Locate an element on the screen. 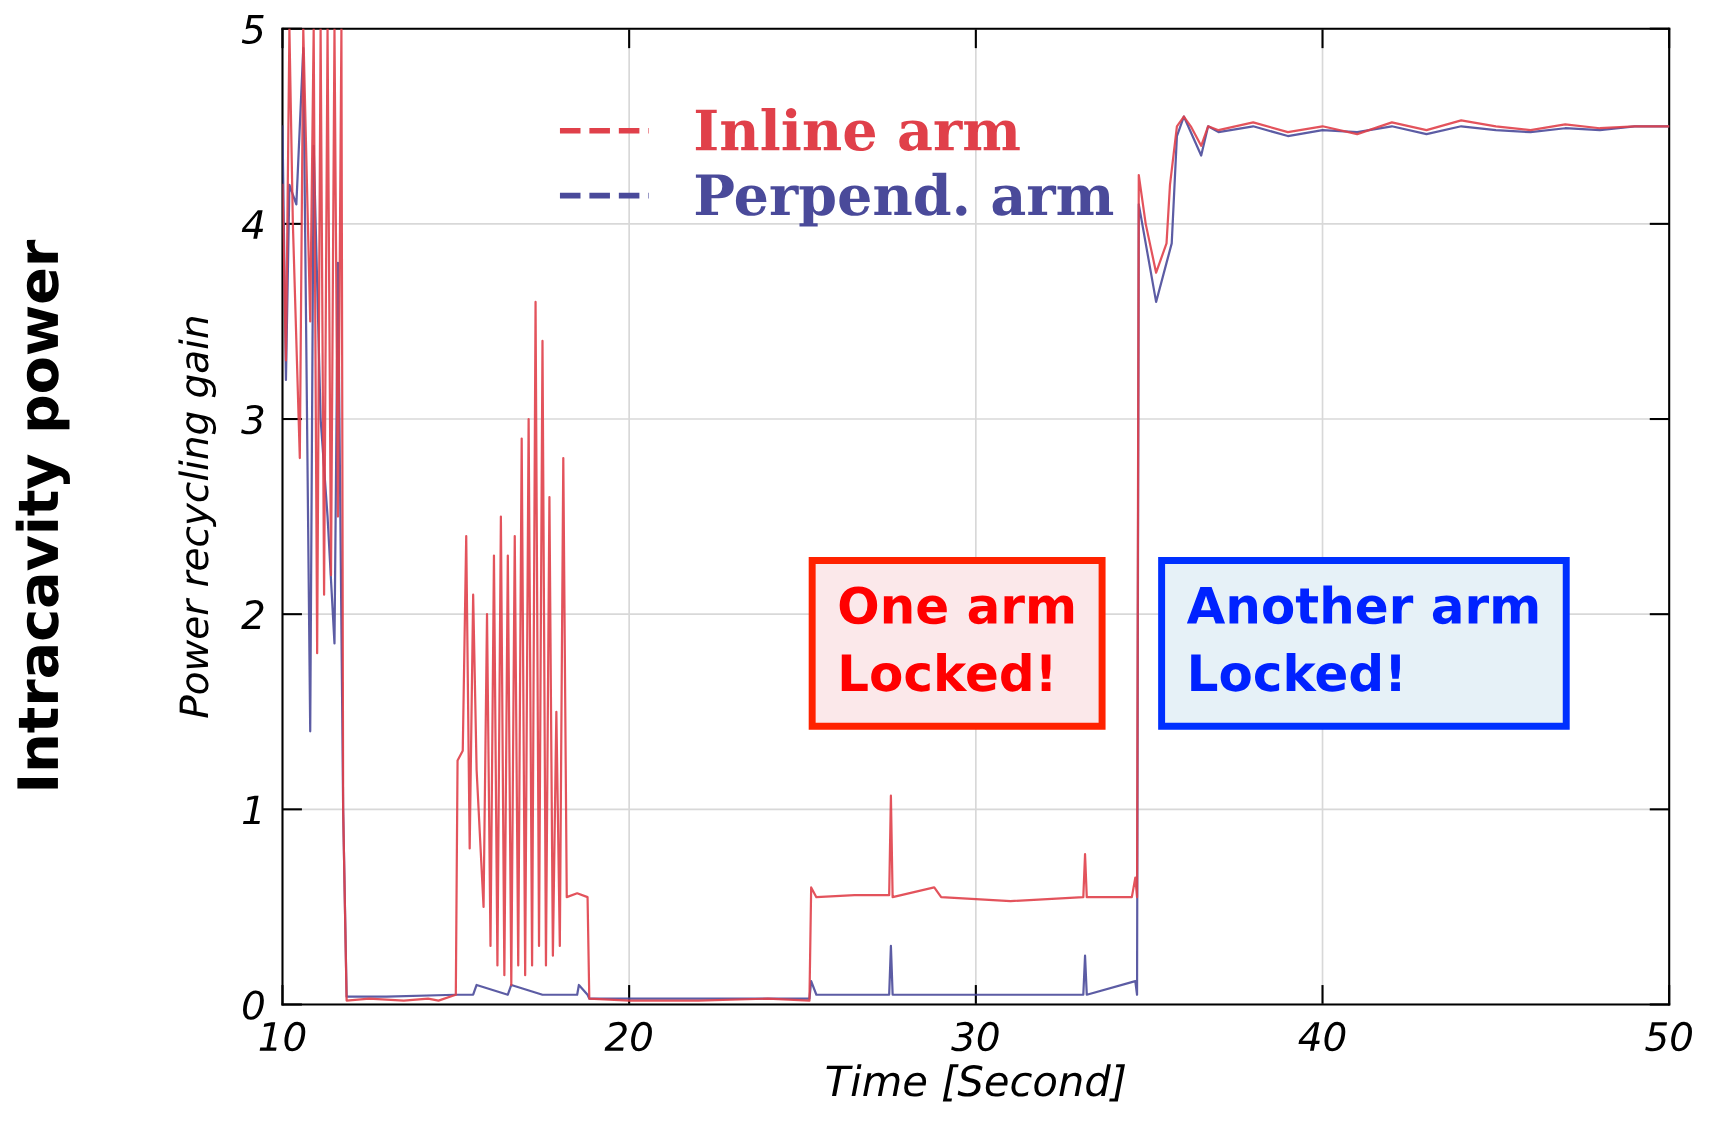 The width and height of the screenshot is (1712, 1148). y-tick-label: 3 is located at coordinates (252, 419).